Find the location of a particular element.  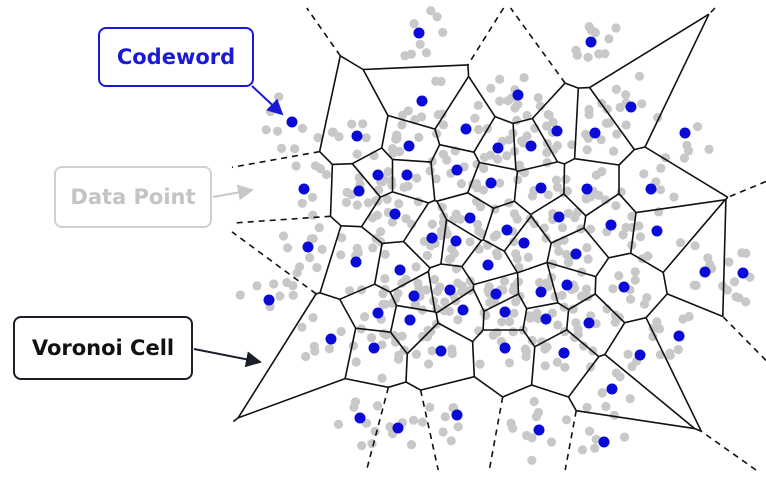

callout-arrows is located at coordinates (238, 226).